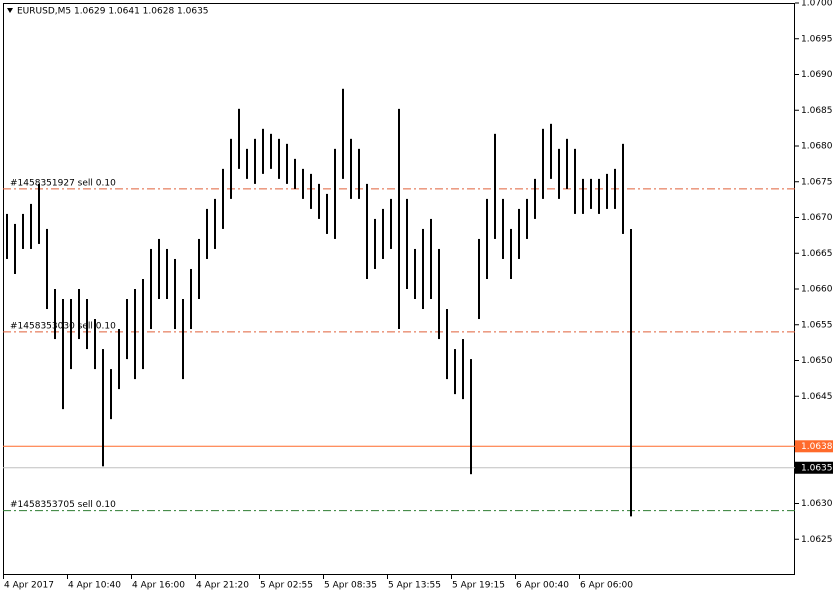 The height and width of the screenshot is (596, 834). Describe the element at coordinates (817, 325) in the screenshot. I see `y-tick-label: 1.0655` at that location.